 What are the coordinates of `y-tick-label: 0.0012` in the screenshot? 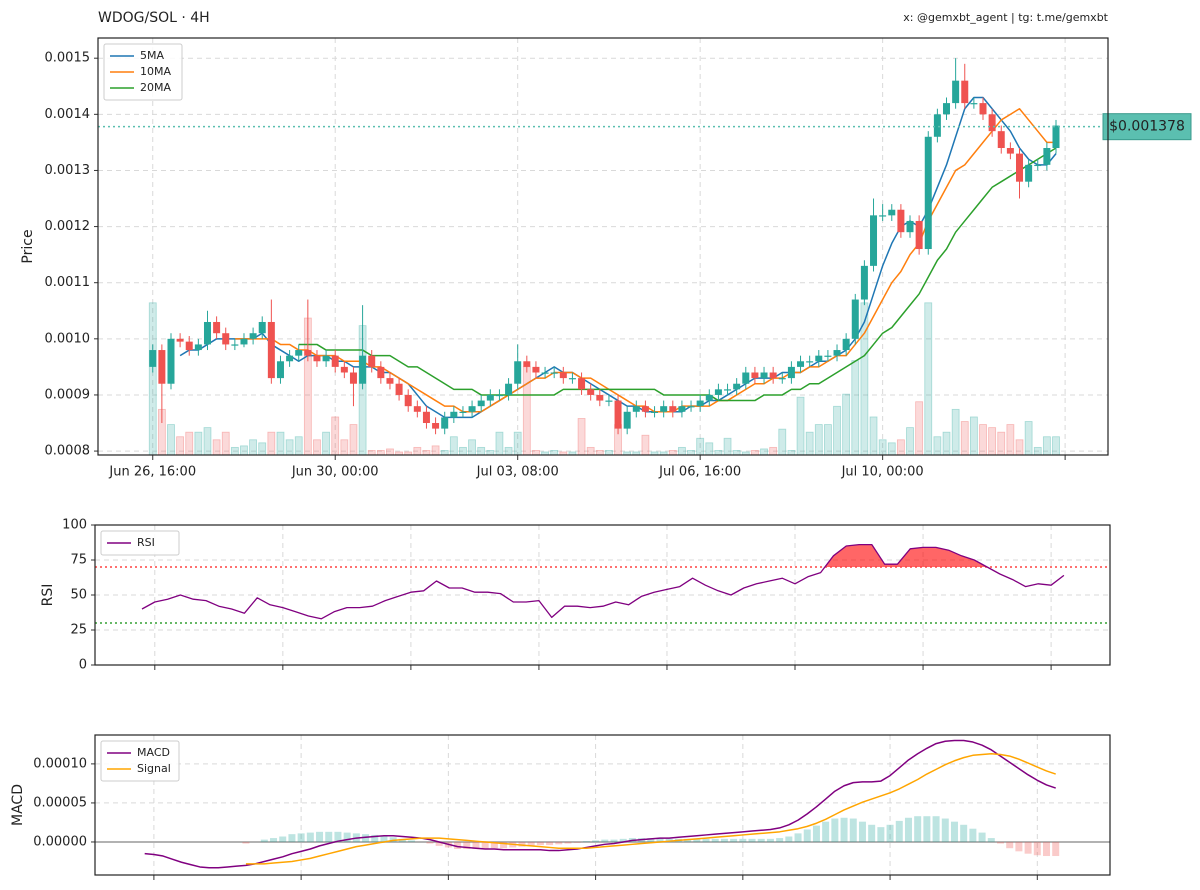 It's located at (68, 226).